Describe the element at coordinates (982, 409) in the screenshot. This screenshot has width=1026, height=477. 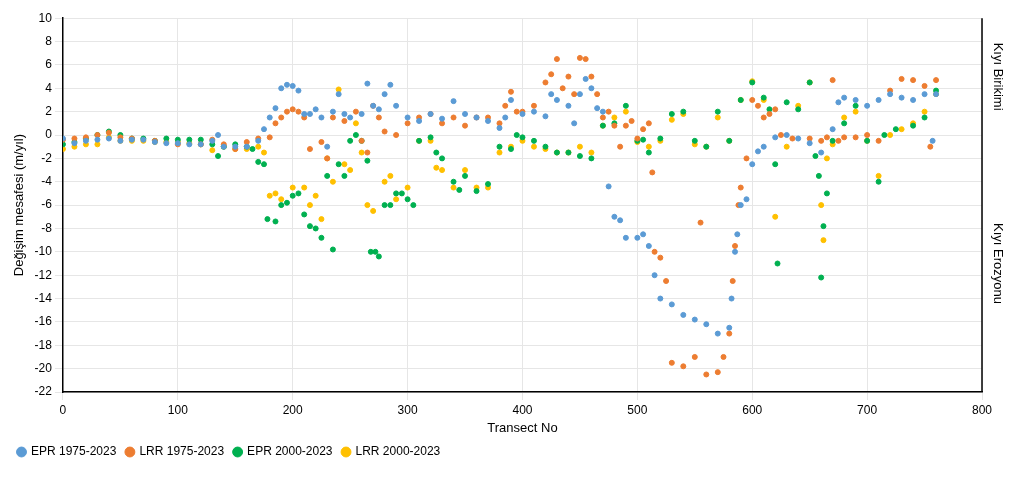
I see `x-tick-label: 800` at that location.